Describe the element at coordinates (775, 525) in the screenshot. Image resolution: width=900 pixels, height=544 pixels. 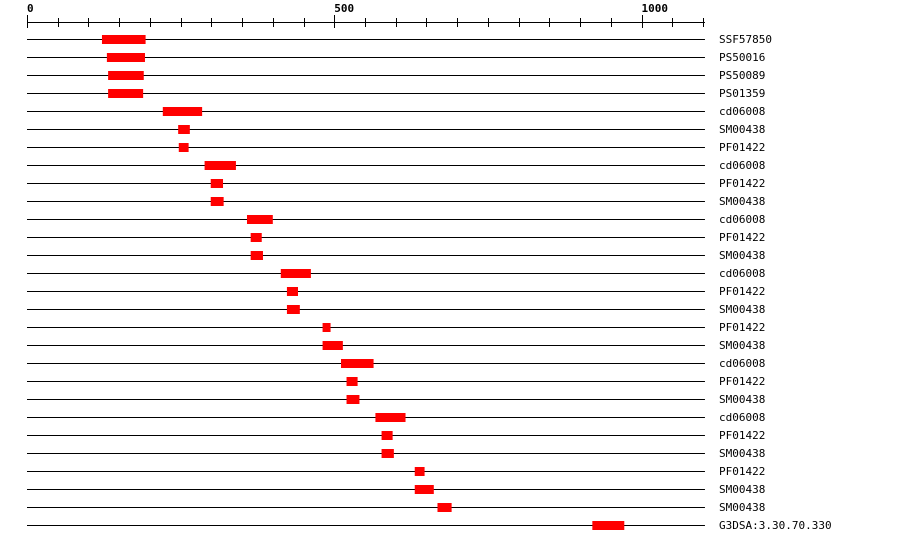
I see `track-label: G3DSA:3.30.70.330` at that location.